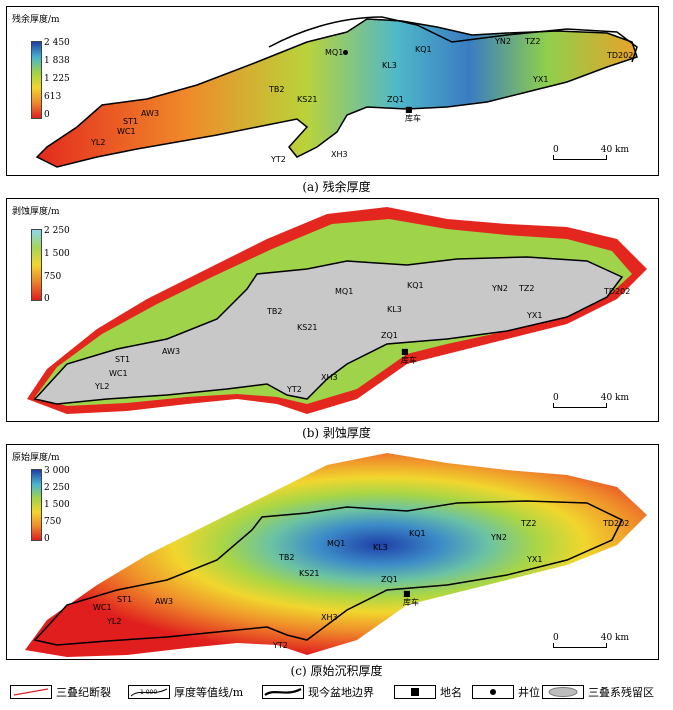 The height and width of the screenshot is (710, 673). I want to click on colorbar-tick: 613, so click(53, 97).